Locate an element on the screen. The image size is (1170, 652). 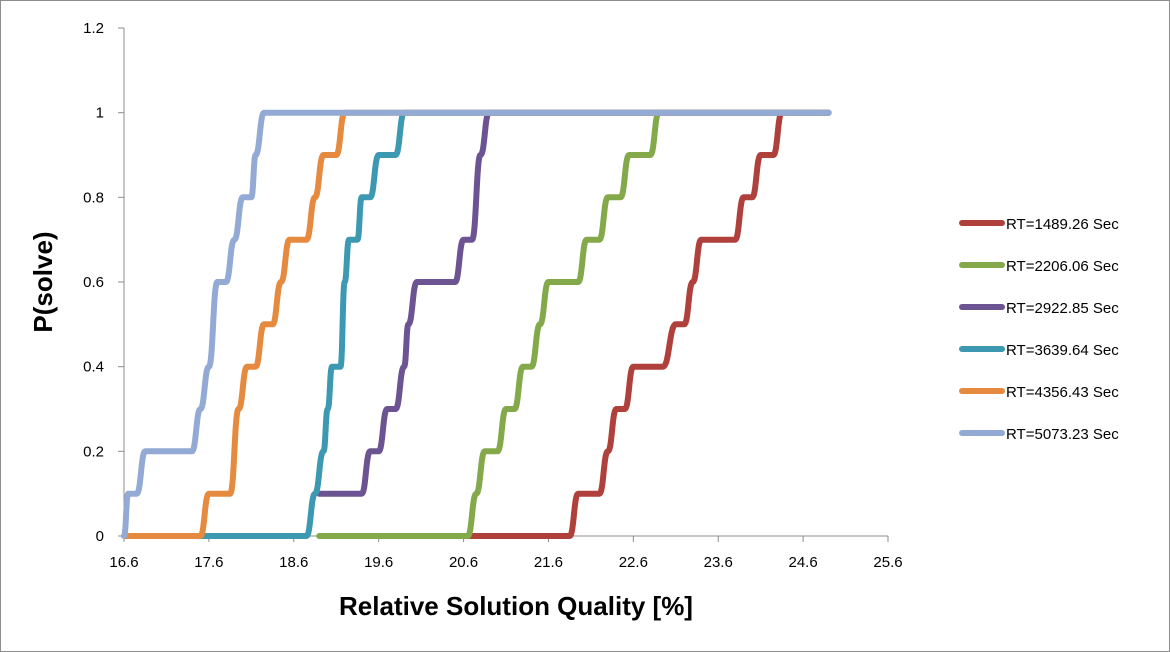
y-tick-label: 0.2 is located at coordinates (93, 451).